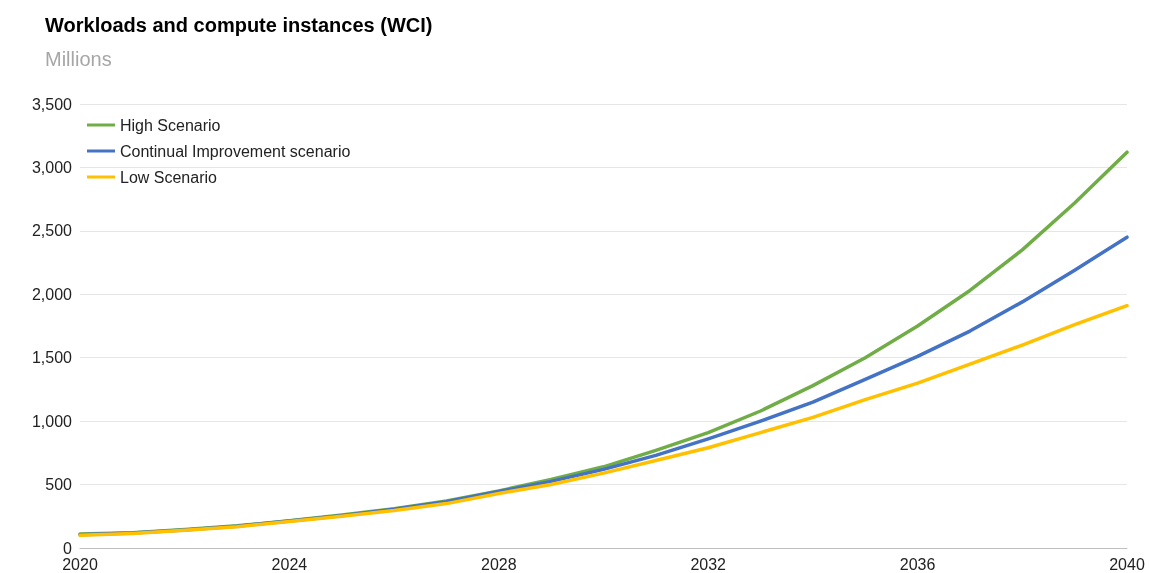 Image resolution: width=1150 pixels, height=573 pixels. I want to click on legend-label: Low Scenario, so click(169, 177).